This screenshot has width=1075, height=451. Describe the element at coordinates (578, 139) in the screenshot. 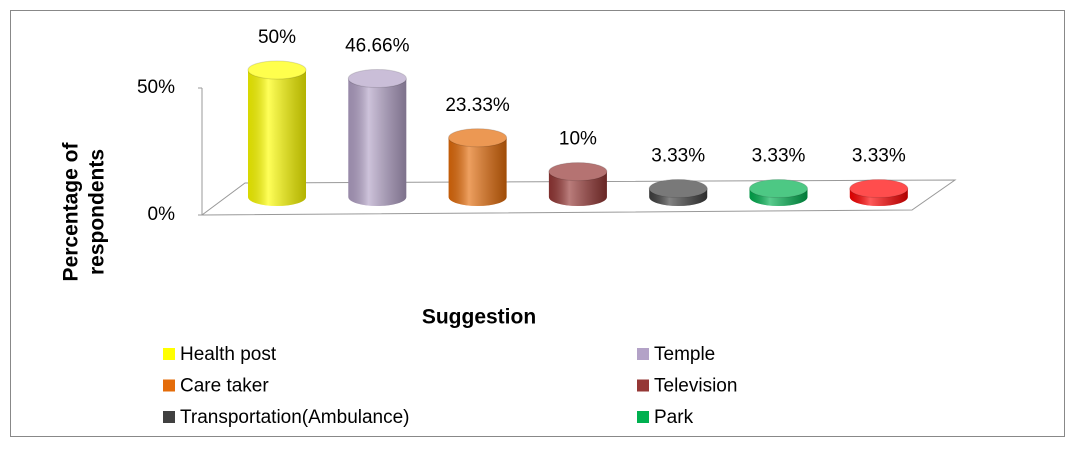

I see `data-label: 10%` at that location.